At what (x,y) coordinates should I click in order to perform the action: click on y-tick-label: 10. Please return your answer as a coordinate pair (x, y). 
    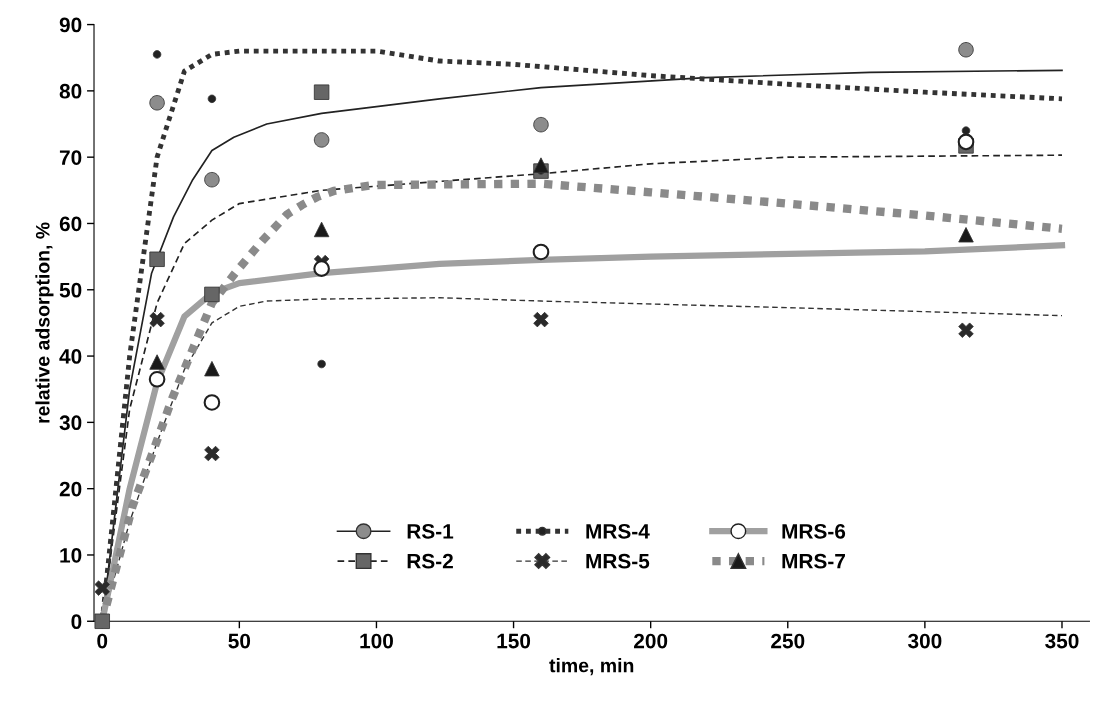
    Looking at the image, I should click on (71, 555).